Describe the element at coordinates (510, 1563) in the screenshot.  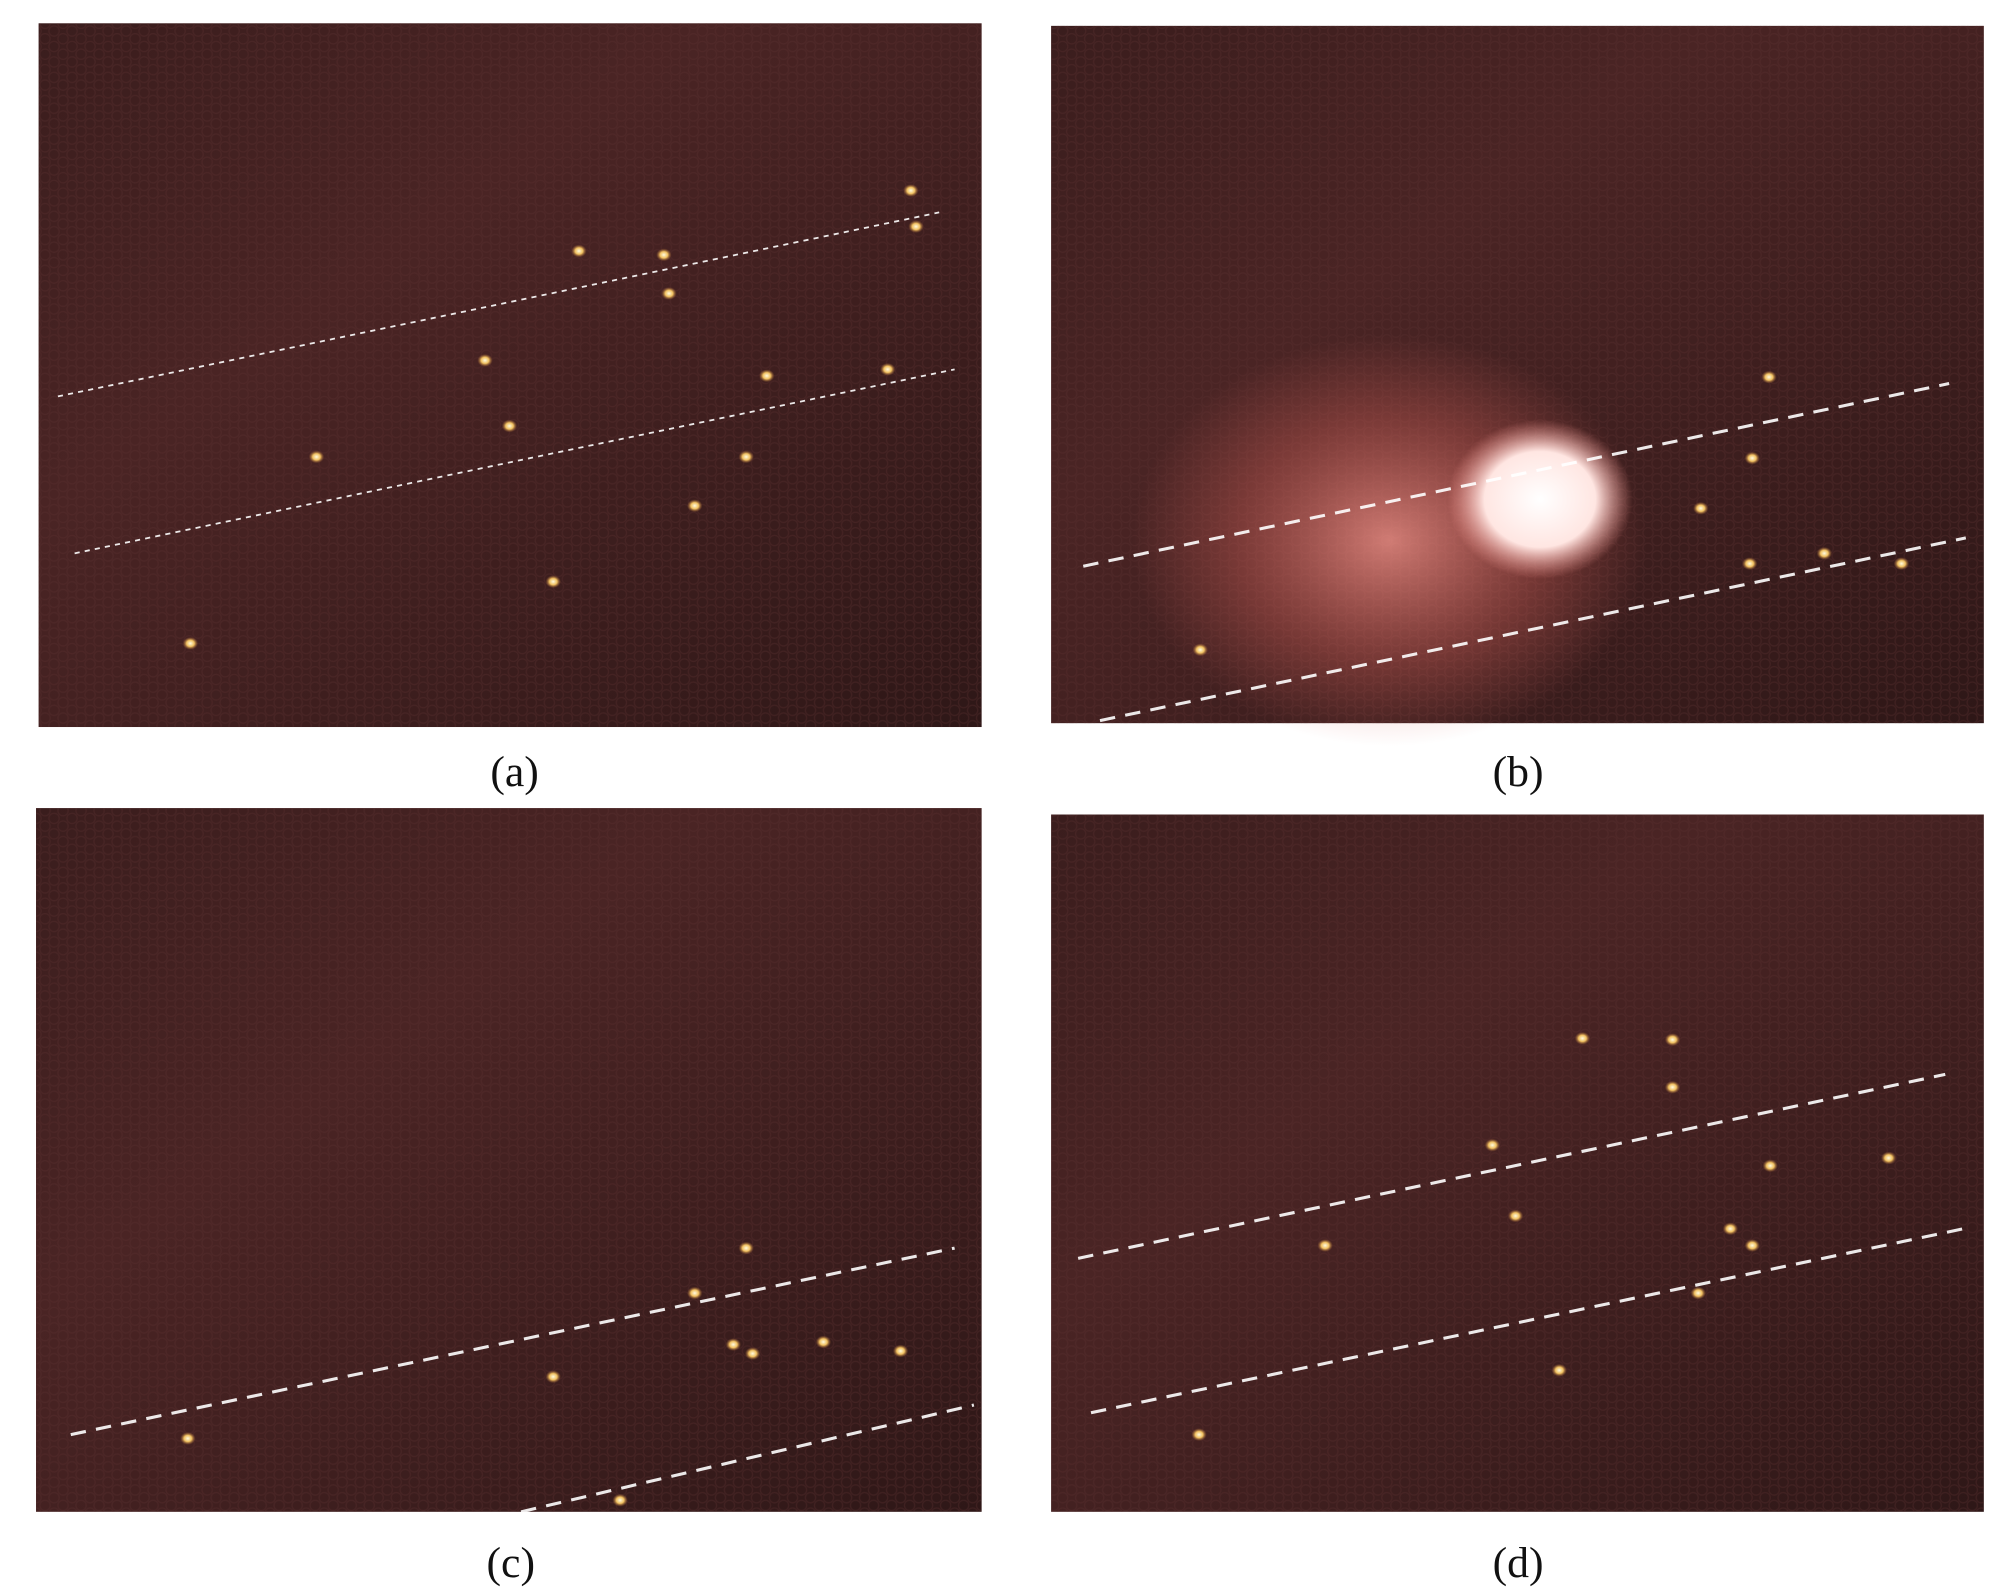
I see `panel-label: (c)` at that location.